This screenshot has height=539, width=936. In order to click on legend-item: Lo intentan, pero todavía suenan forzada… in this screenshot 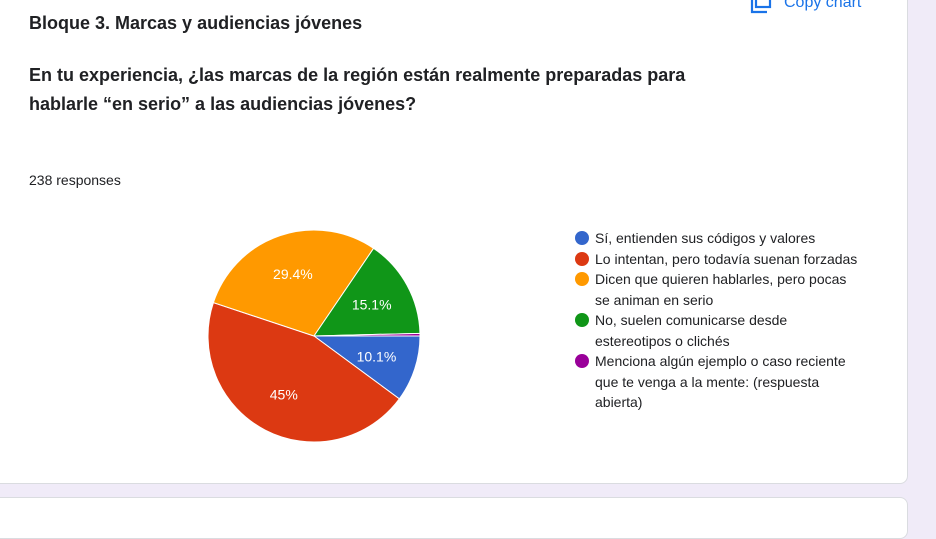, I will do `click(720, 259)`.